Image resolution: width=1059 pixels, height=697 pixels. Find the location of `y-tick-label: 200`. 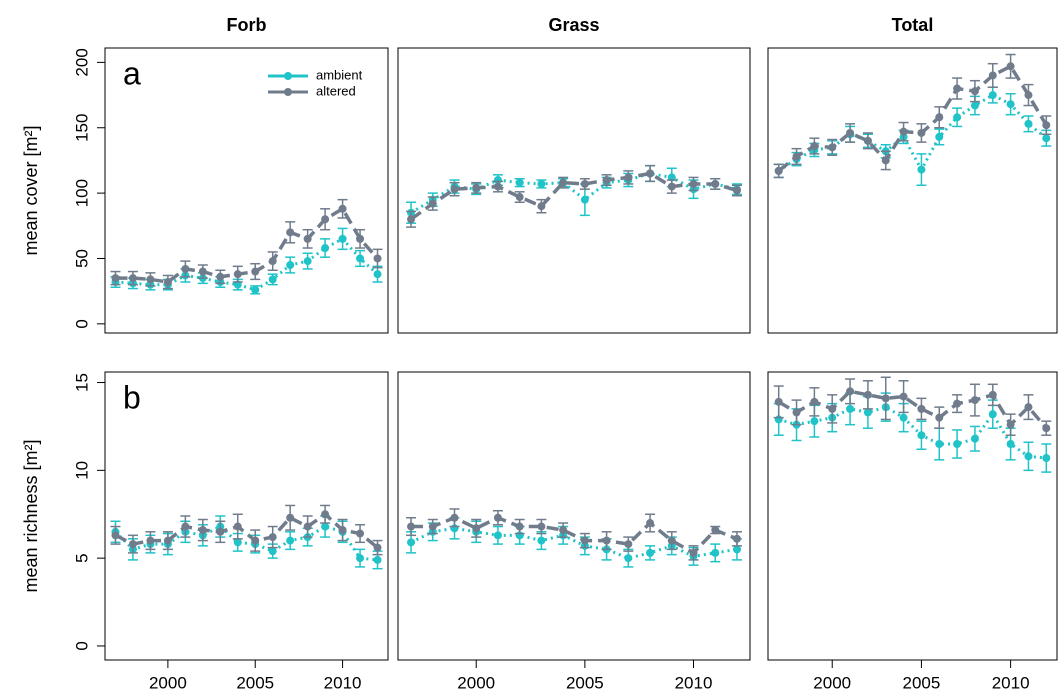

y-tick-label: 200 is located at coordinates (81, 62).